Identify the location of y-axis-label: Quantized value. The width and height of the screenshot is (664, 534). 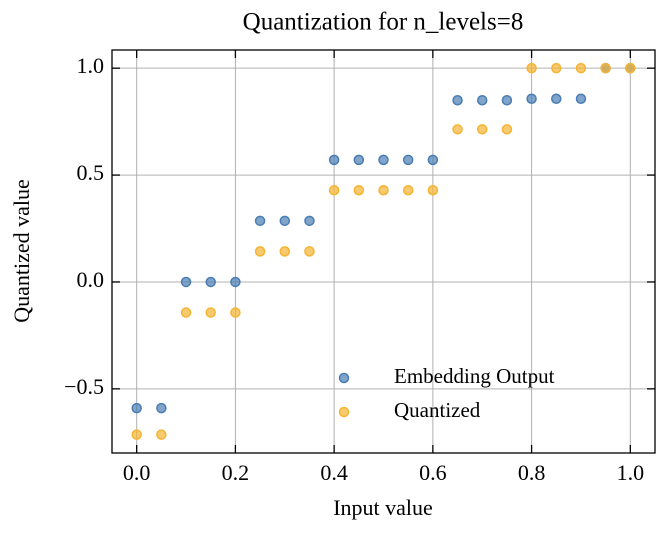
(21, 251).